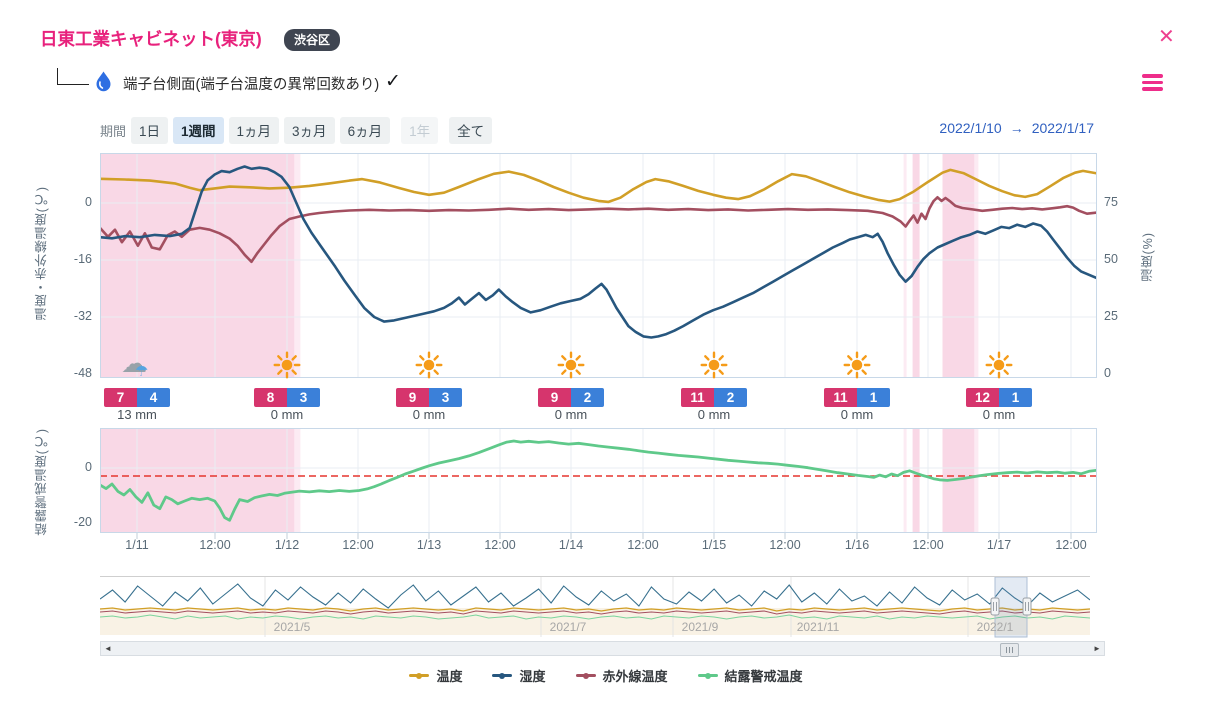  Describe the element at coordinates (595, 617) in the screenshot. I see `nav-series-結露警戒温度` at that location.